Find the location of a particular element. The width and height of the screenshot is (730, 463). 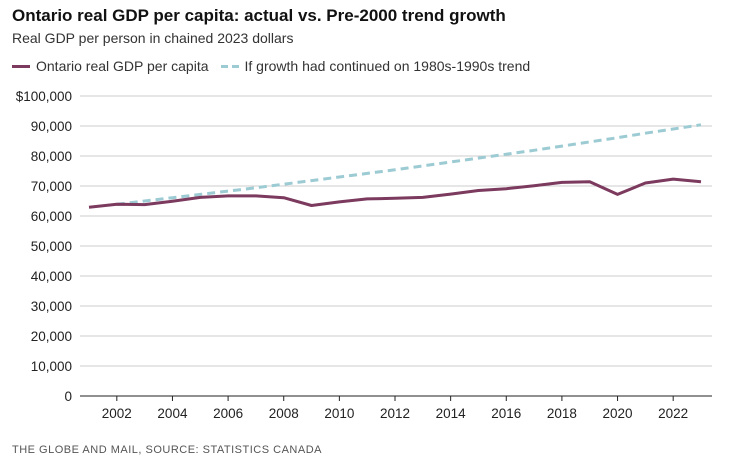

series-line-actual is located at coordinates (395, 193).